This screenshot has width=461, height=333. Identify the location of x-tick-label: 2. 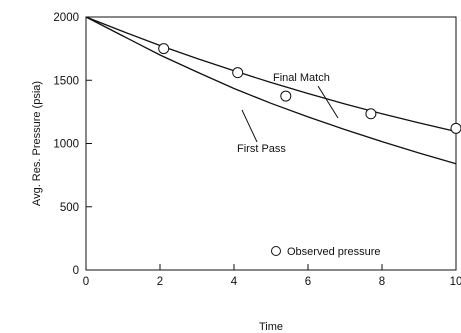
(160, 282).